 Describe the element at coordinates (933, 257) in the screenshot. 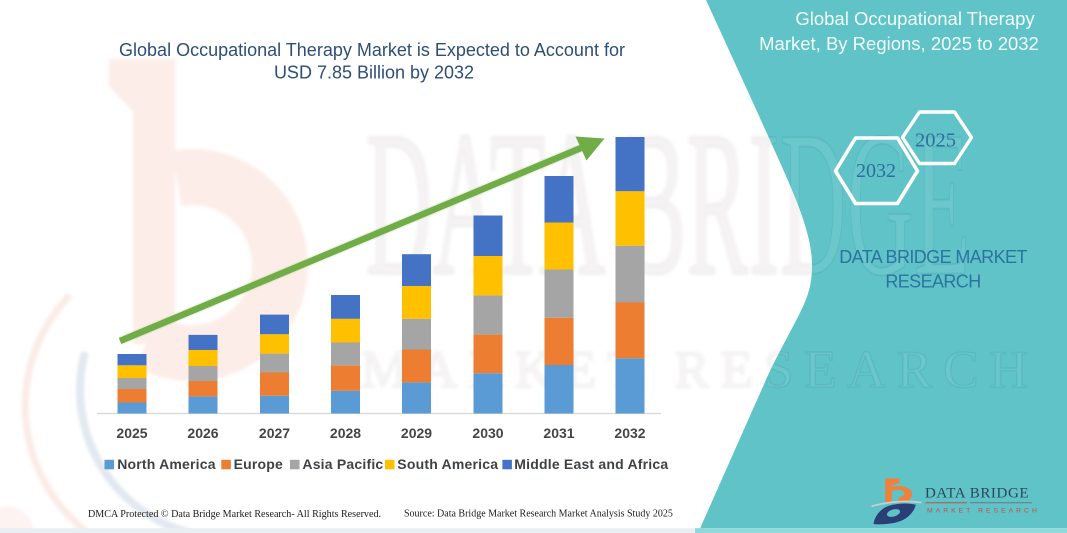

I see `svg-text: DATA BRIDGE MARKET` at that location.